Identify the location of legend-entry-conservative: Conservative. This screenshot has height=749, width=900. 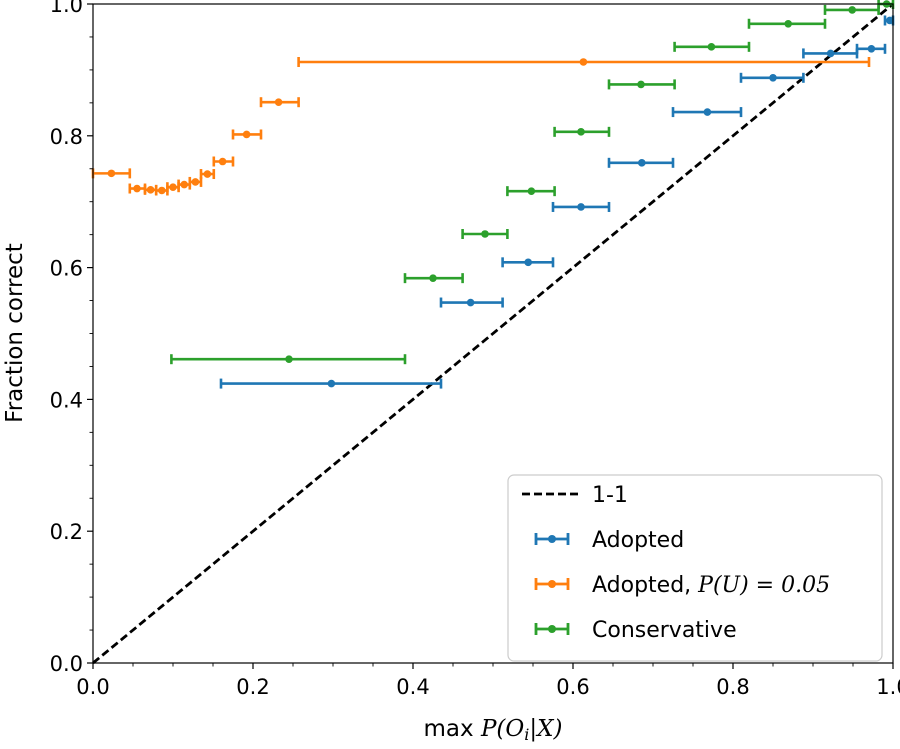
(635, 630).